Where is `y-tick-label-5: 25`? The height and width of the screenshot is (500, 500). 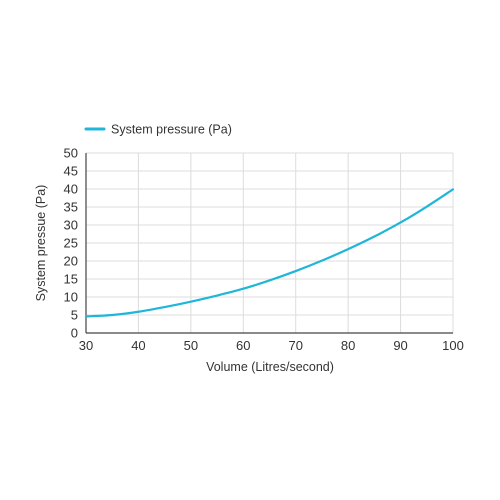
y-tick-label-5: 25 is located at coordinates (71, 243).